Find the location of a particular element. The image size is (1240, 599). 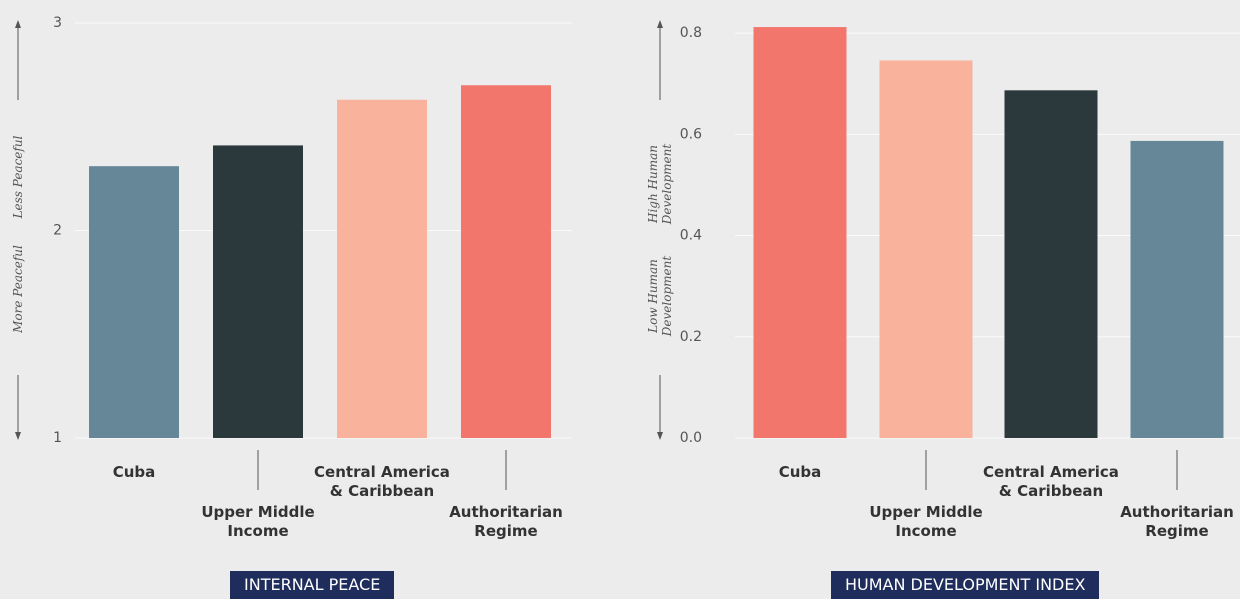

axis-label: More Peaceful is located at coordinates (18, 289).